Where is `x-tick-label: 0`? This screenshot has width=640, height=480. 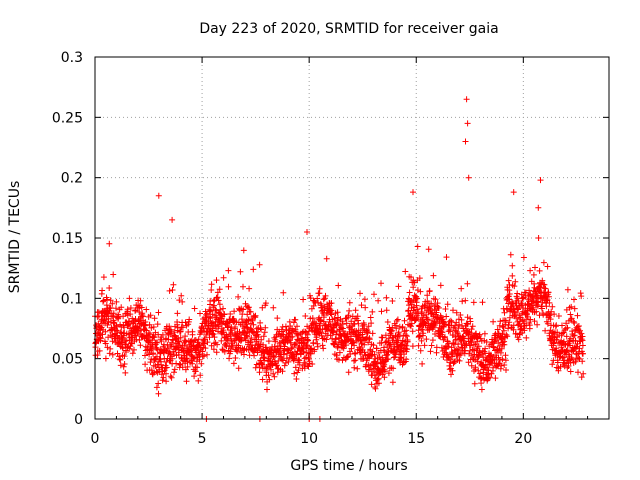 x-tick-label: 0 is located at coordinates (95, 439).